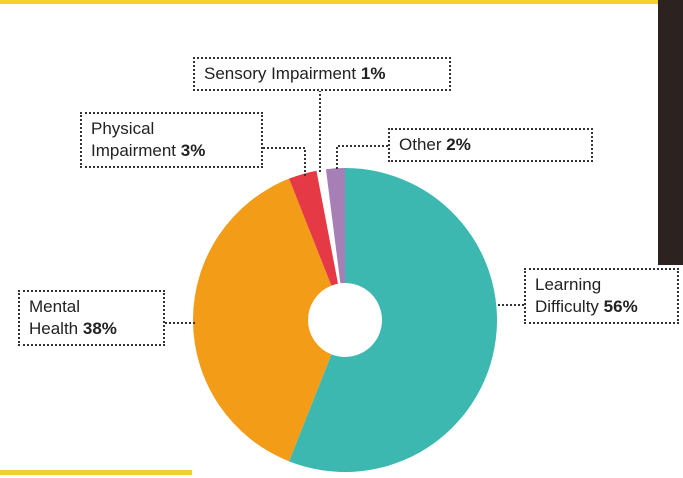 This screenshot has height=478, width=683. Describe the element at coordinates (490, 145) in the screenshot. I see `slice-label: Other 2%` at that location.